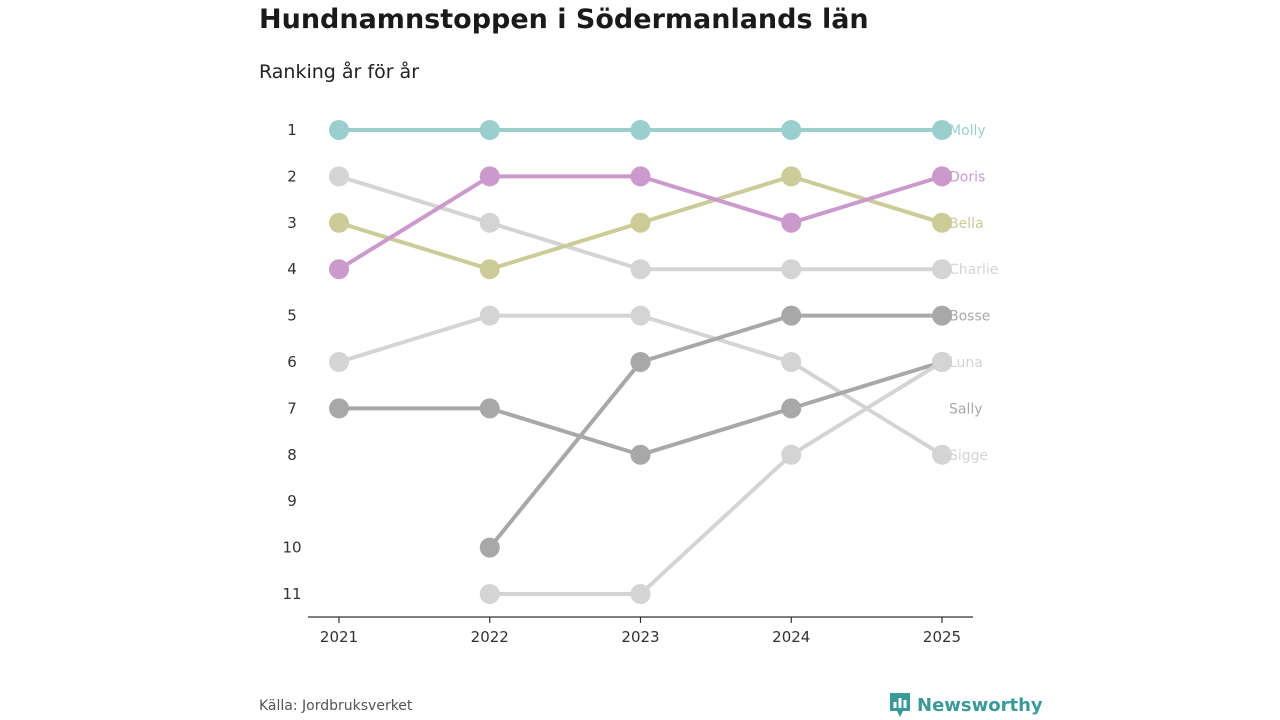 Image resolution: width=1280 pixels, height=720 pixels. What do you see at coordinates (966, 363) in the screenshot?
I see `series-label-luna: Luna` at bounding box center [966, 363].